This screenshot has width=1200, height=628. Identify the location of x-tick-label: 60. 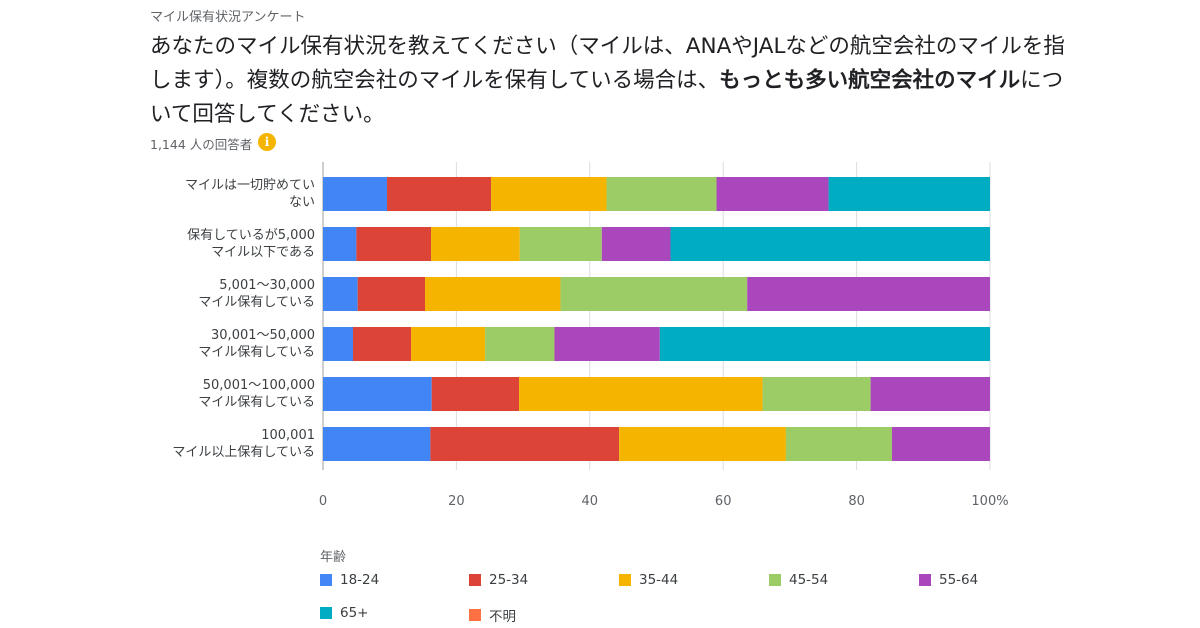
(723, 501).